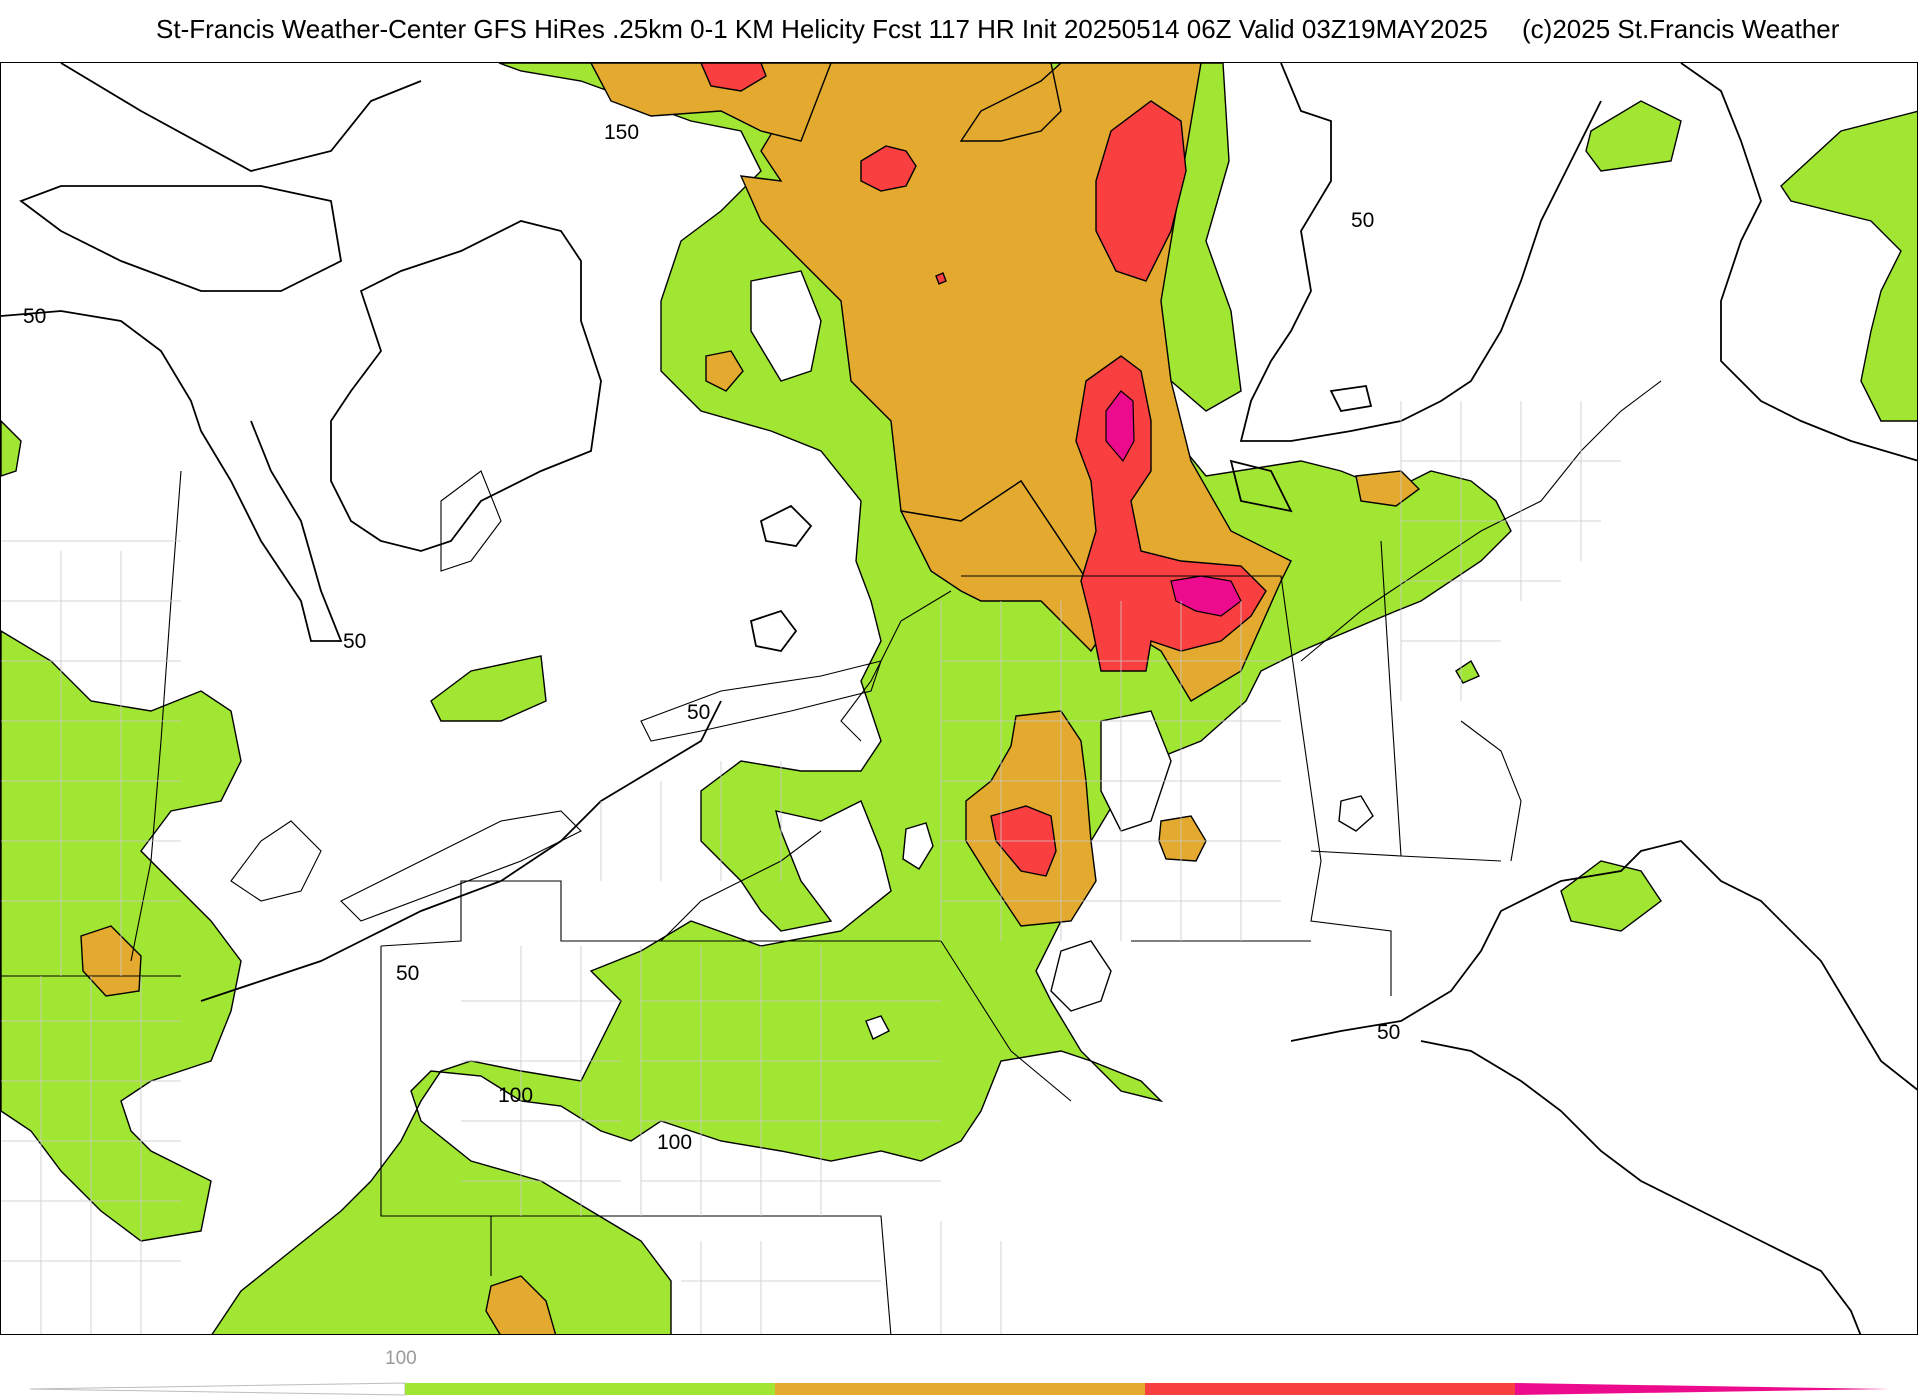 The image size is (1920, 1400). Describe the element at coordinates (1633, 136) in the screenshot. I see `green-region-ne` at that location.